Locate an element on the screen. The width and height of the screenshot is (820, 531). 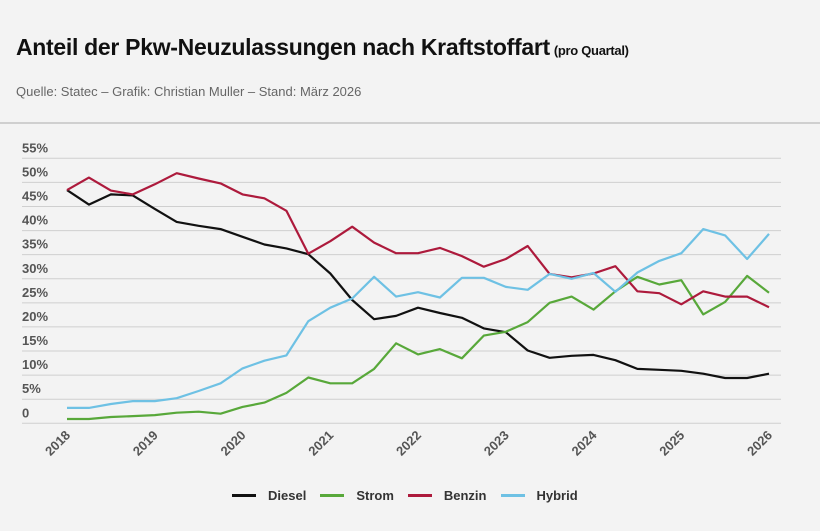
legend-item-hybrid: Hybrid is located at coordinates (539, 495).